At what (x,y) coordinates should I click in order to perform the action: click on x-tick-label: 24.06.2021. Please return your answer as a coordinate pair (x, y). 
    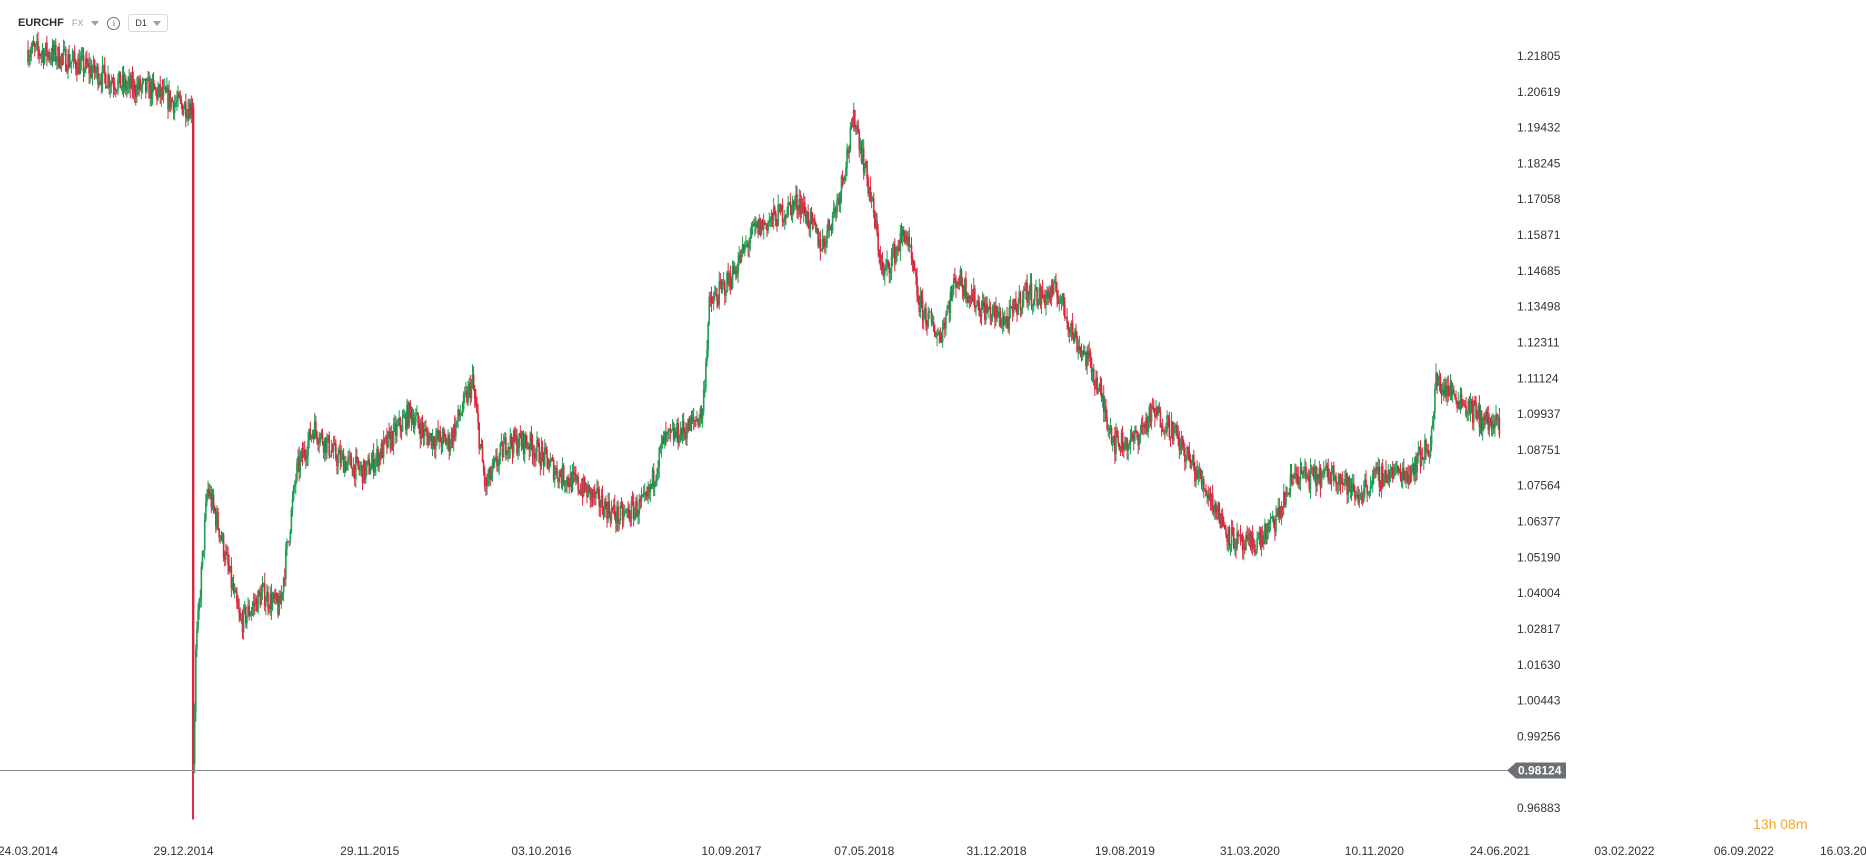
    Looking at the image, I should click on (1500, 851).